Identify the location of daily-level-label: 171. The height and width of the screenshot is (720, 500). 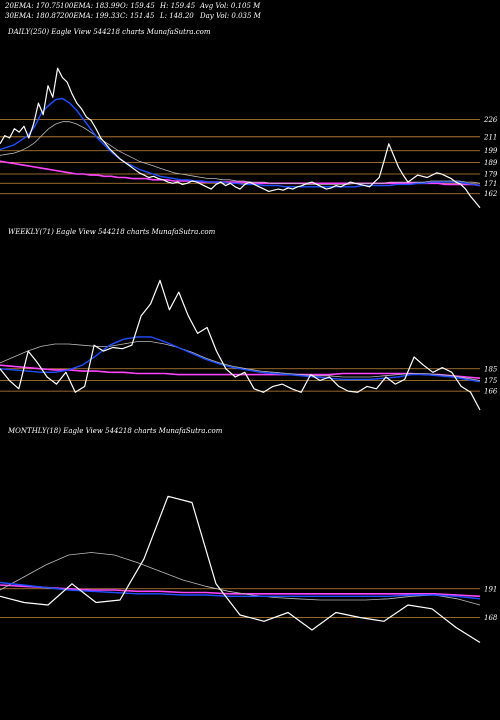
(490, 184).